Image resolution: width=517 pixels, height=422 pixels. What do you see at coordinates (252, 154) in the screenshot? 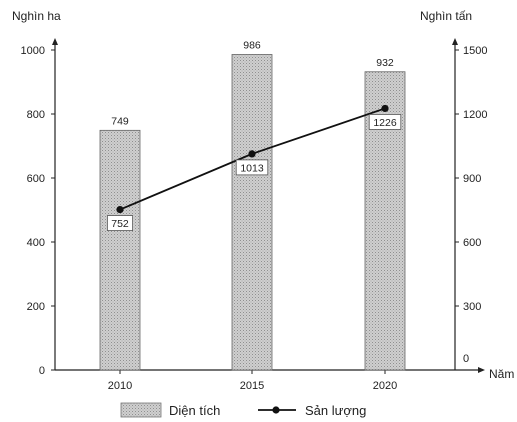
I see `line-point-2015` at bounding box center [252, 154].